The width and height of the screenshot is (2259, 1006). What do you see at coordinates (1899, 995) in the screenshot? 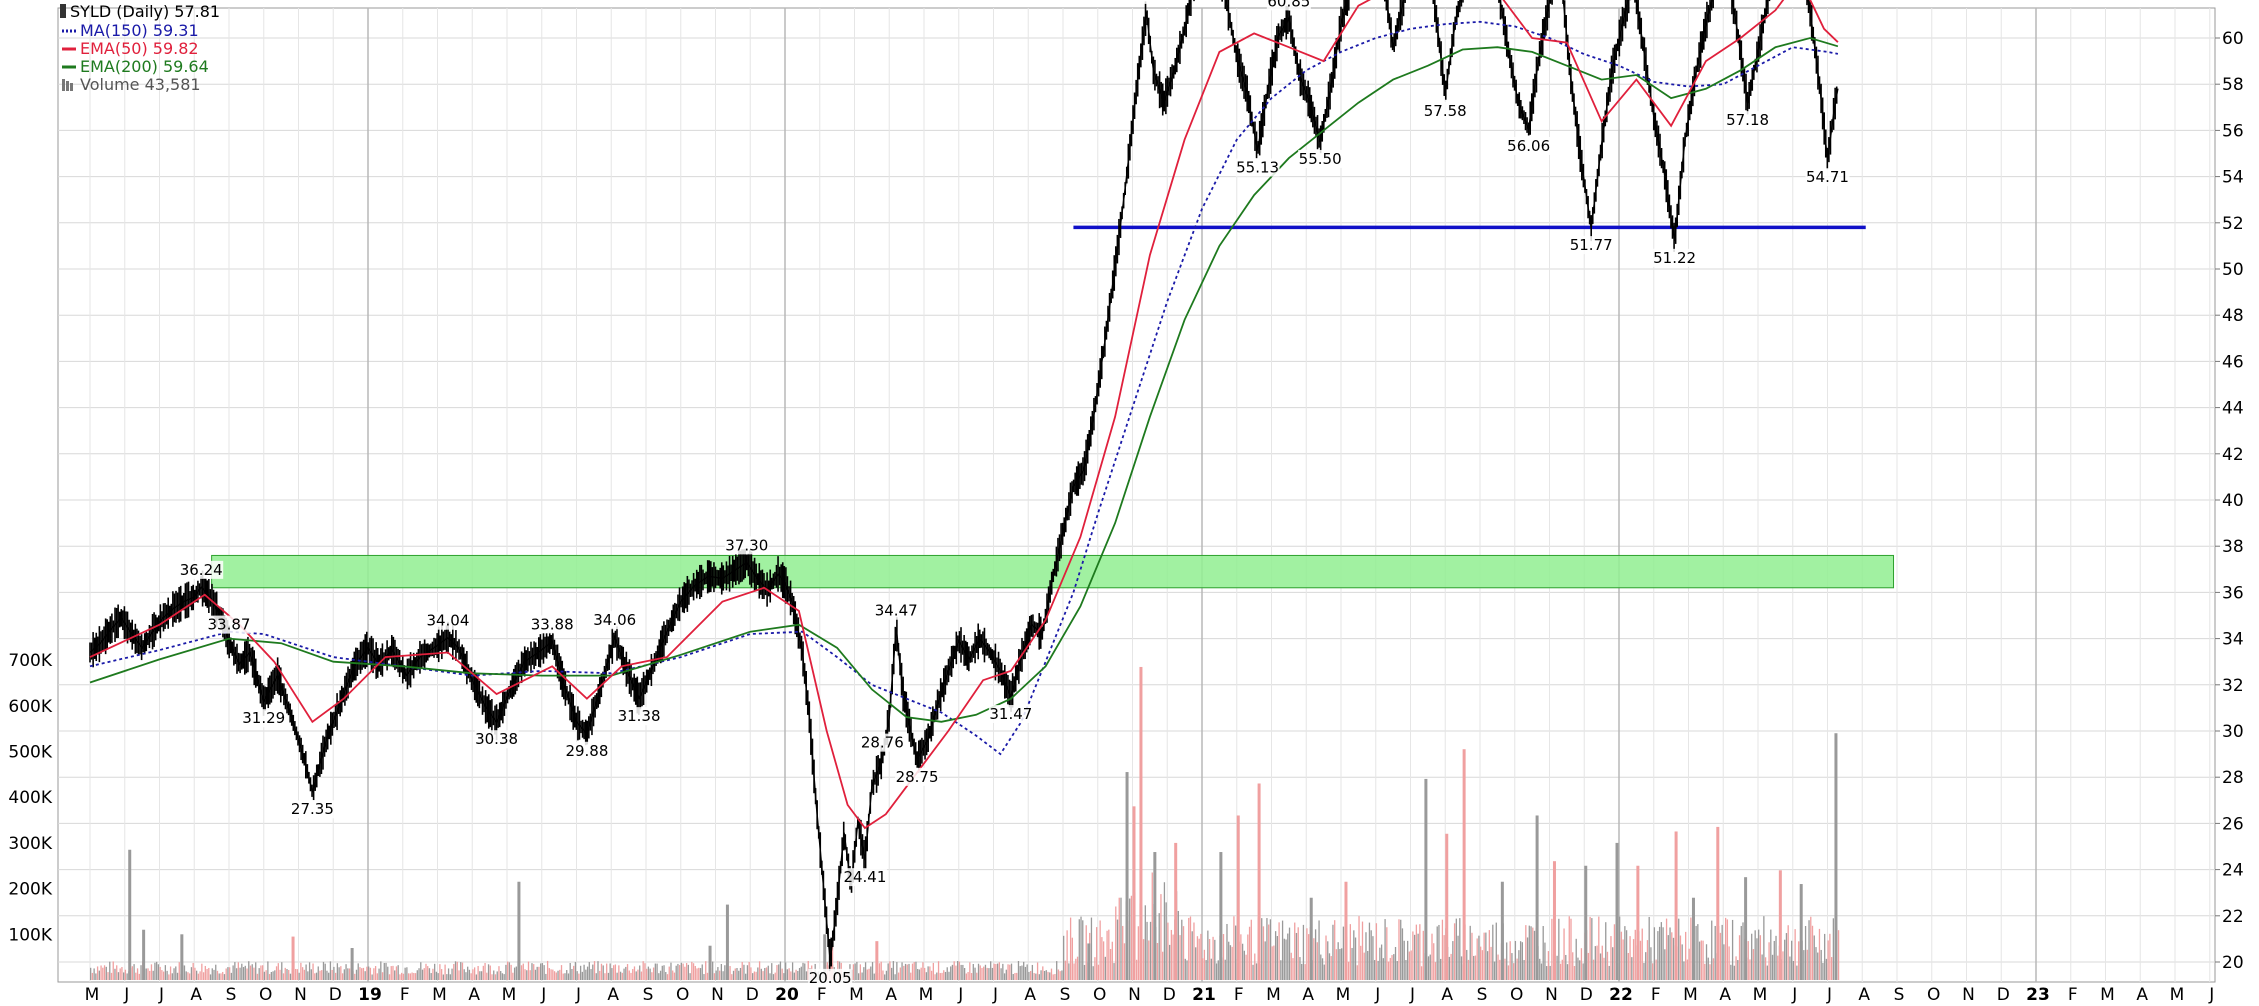
I see `month-tick-label: S` at bounding box center [1899, 995].